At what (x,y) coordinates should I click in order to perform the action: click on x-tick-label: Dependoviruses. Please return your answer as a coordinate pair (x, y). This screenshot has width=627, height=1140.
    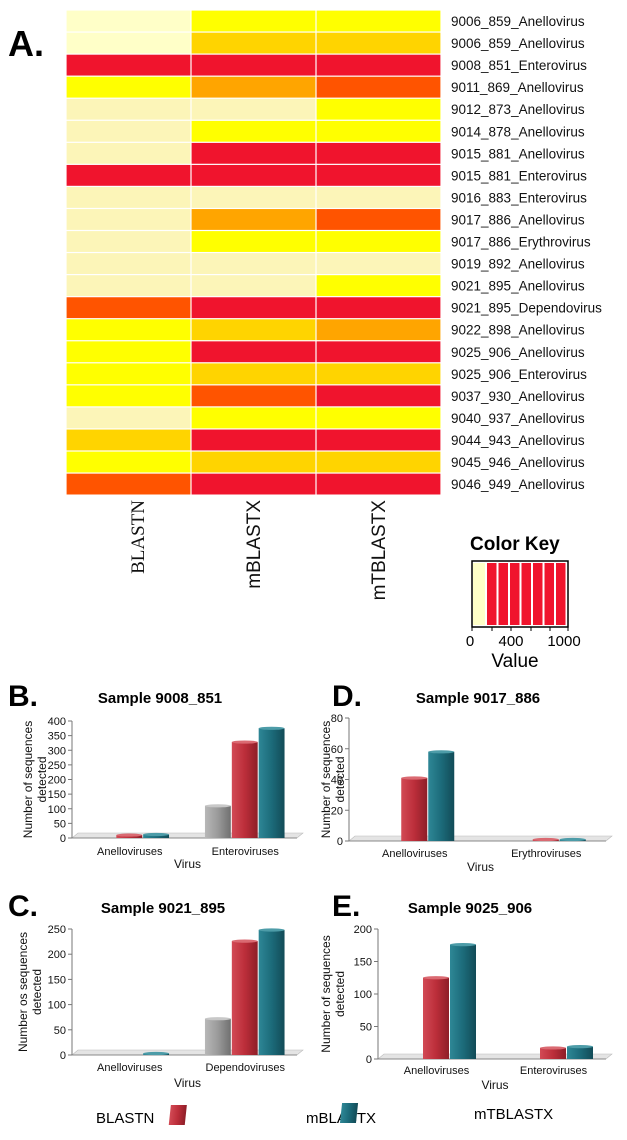
    Looking at the image, I should click on (246, 1068).